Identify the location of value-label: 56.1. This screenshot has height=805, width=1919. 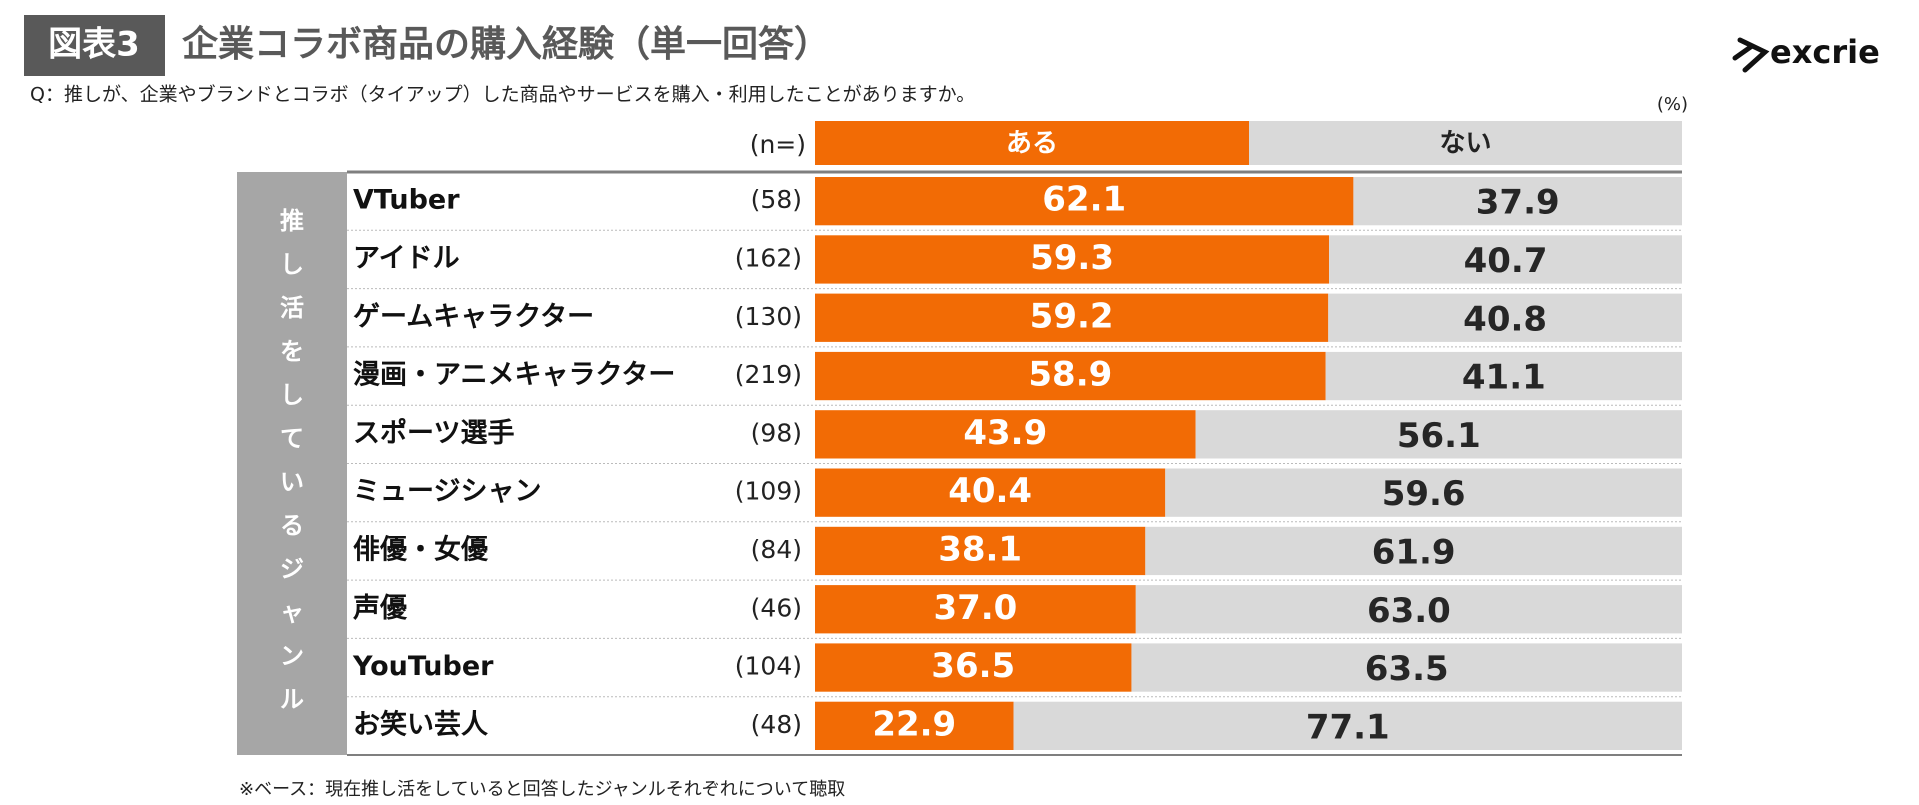
(1439, 436).